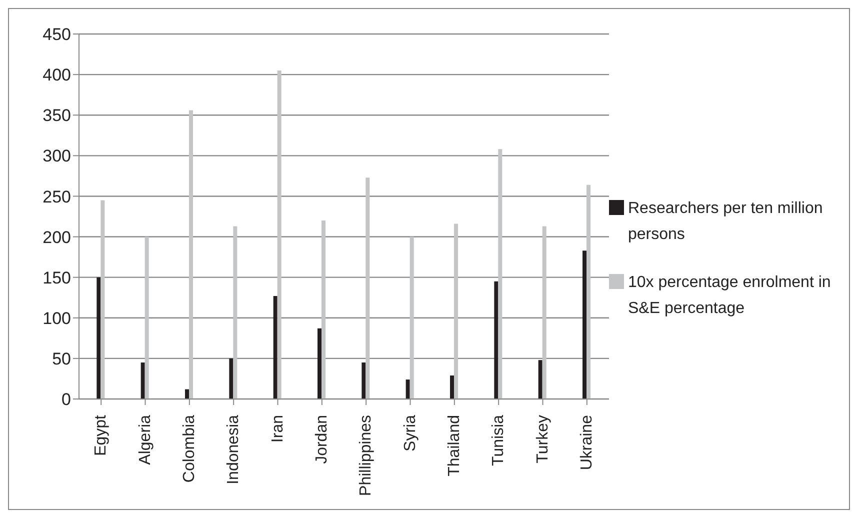 This screenshot has width=856, height=516. What do you see at coordinates (56, 75) in the screenshot?
I see `y-tick-label: 400` at bounding box center [56, 75].